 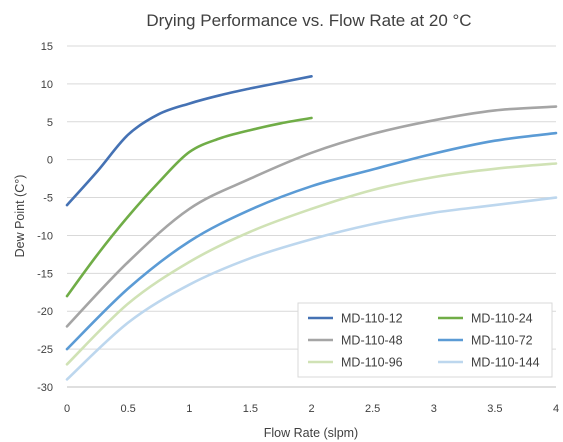 I want to click on y-tick-label: -5, so click(x=48, y=199).